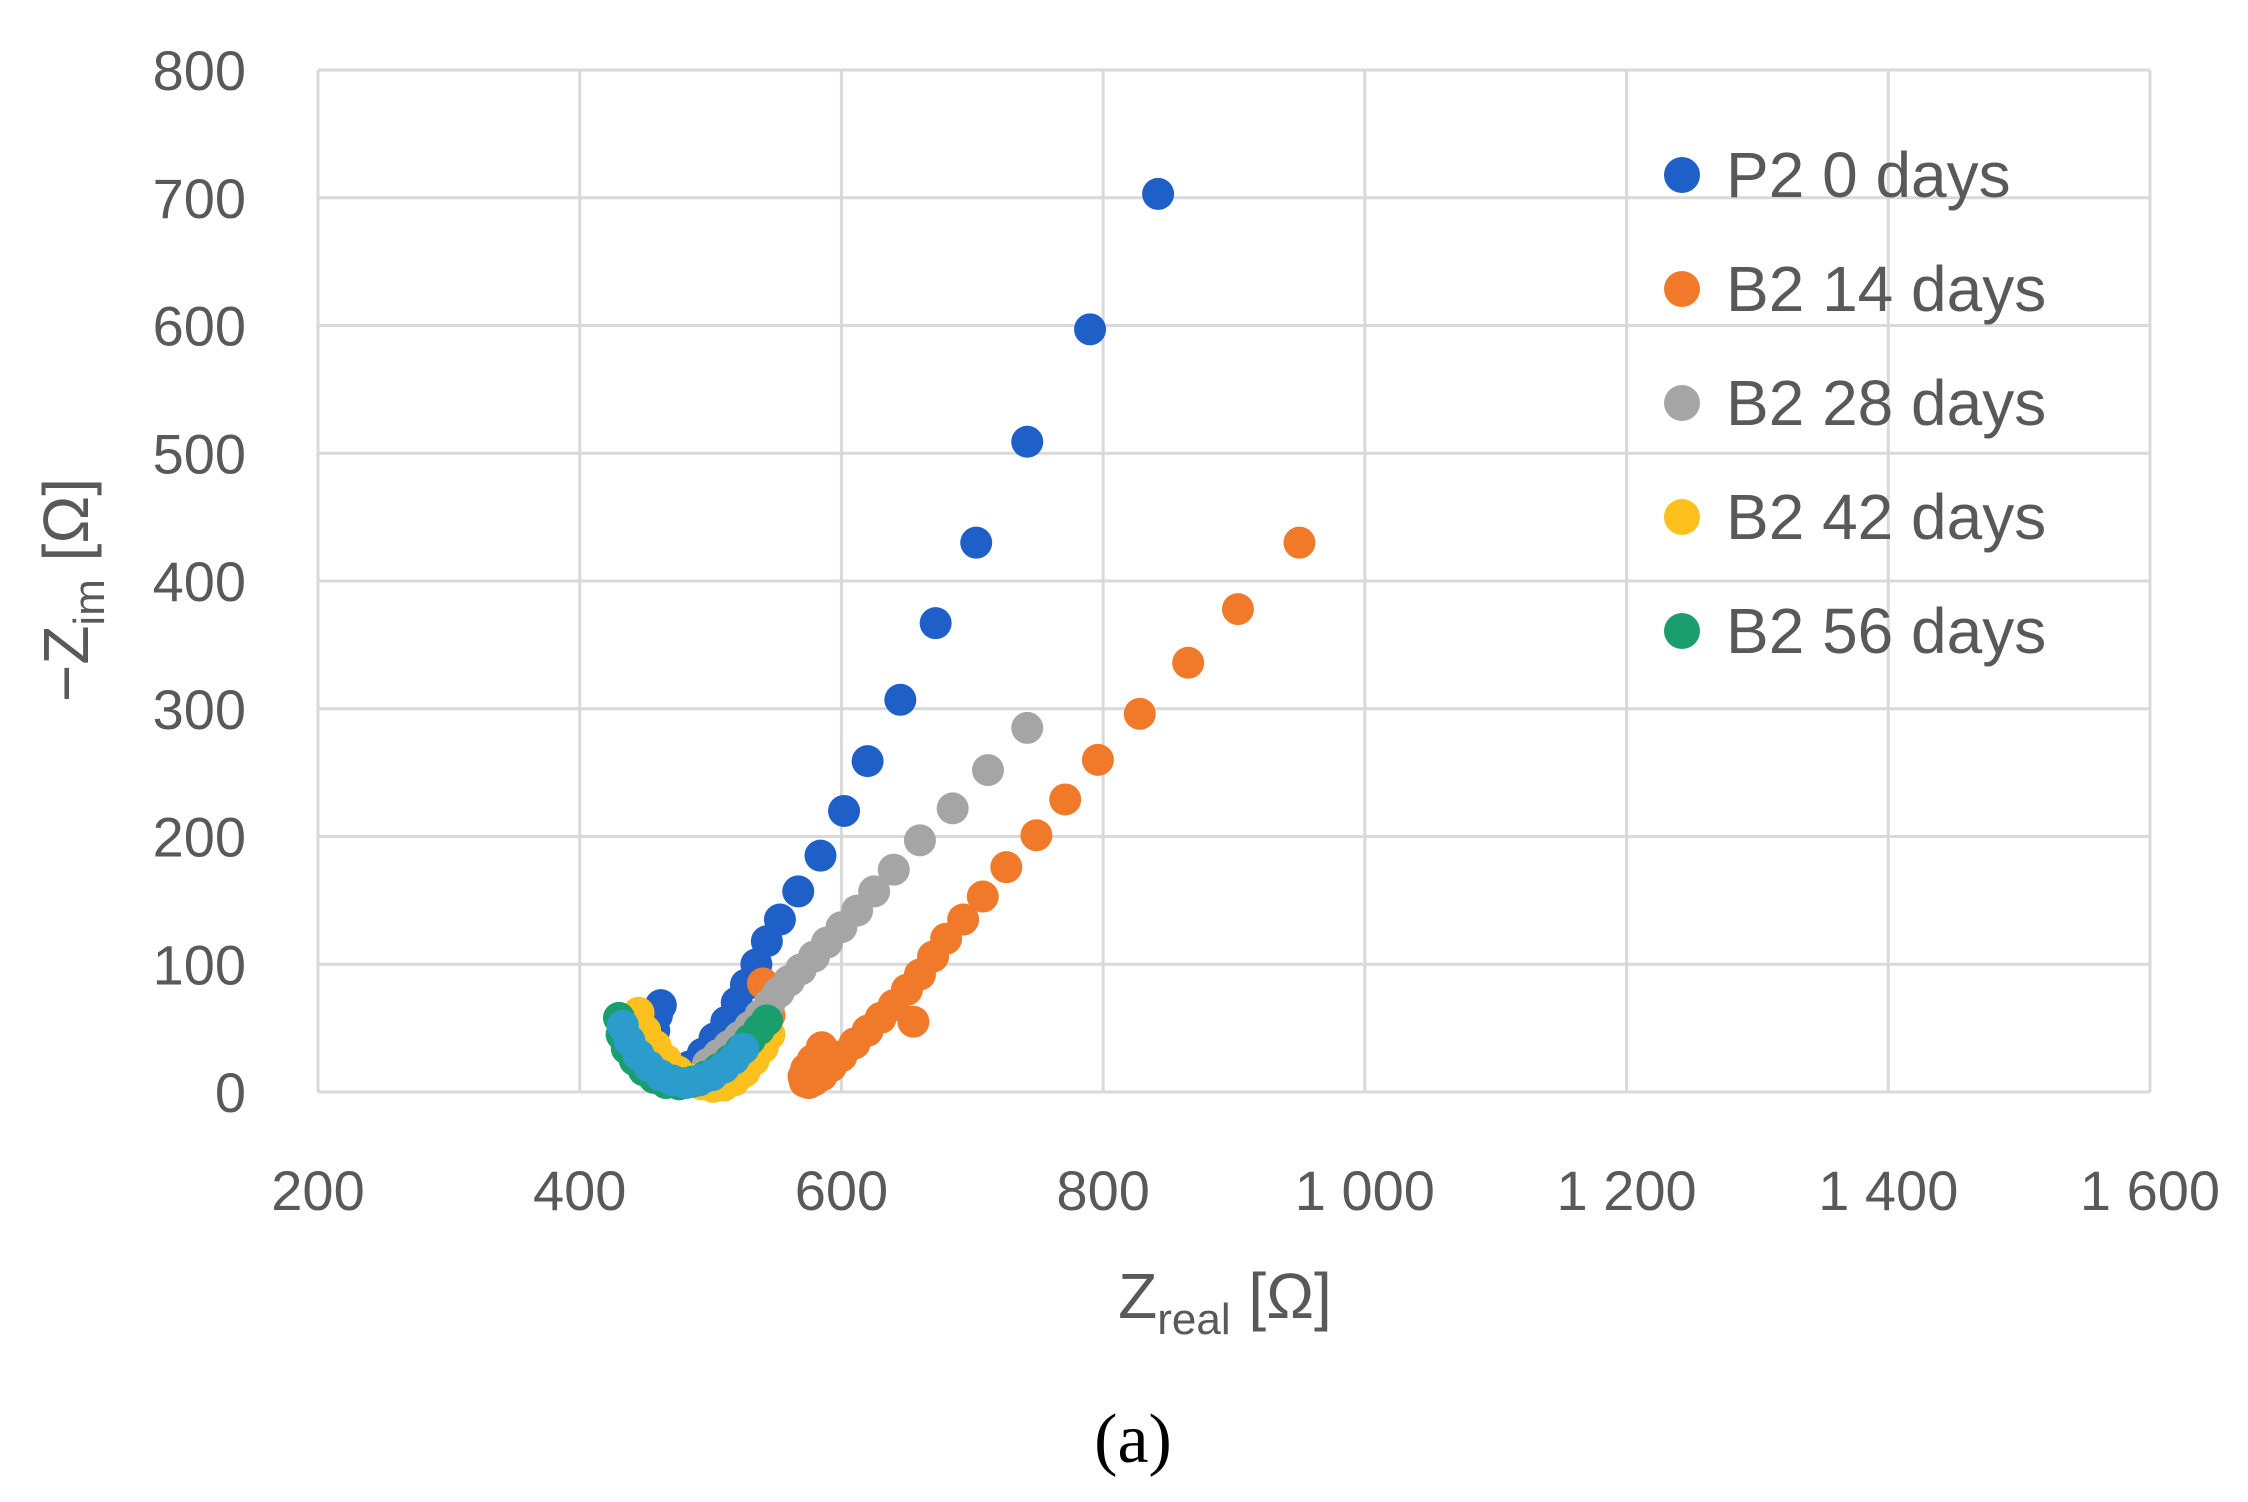 This screenshot has width=2248, height=1502. I want to click on y-axis-title: −Zim [Ω], so click(72, 590).